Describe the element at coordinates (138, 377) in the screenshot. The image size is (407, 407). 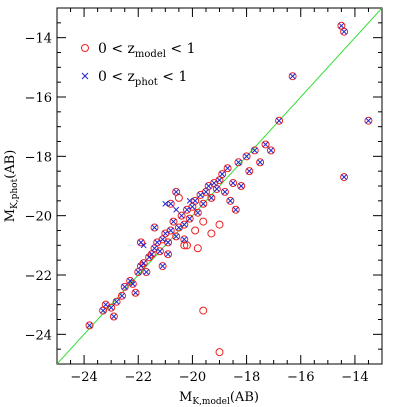
I see `x-tick-label: −22` at that location.